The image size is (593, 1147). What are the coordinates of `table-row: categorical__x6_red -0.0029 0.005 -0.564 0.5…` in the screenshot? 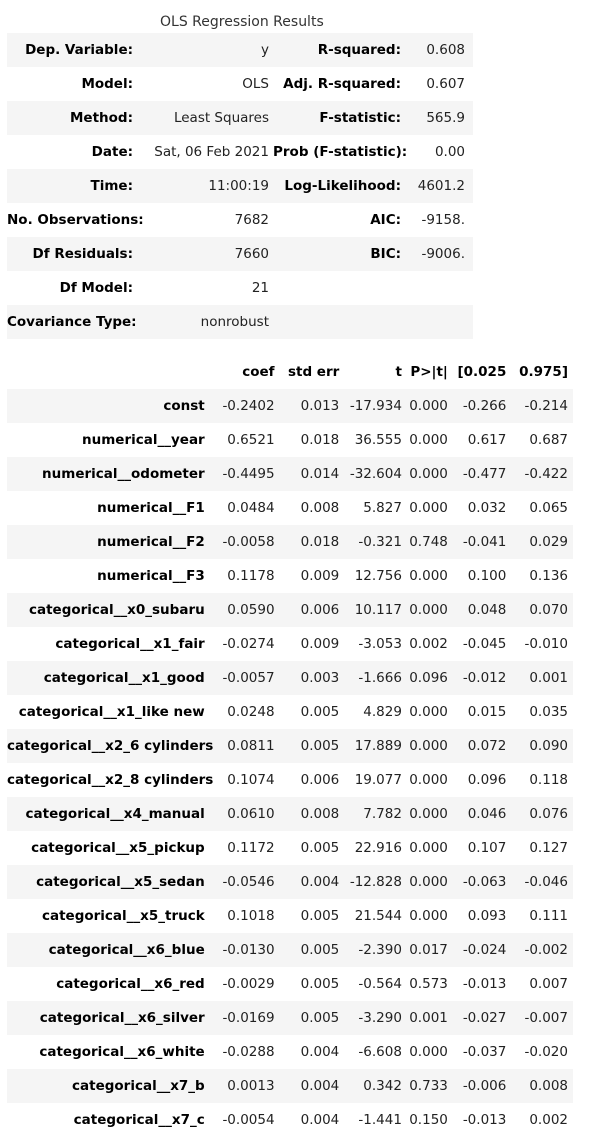 It's located at (290, 984).